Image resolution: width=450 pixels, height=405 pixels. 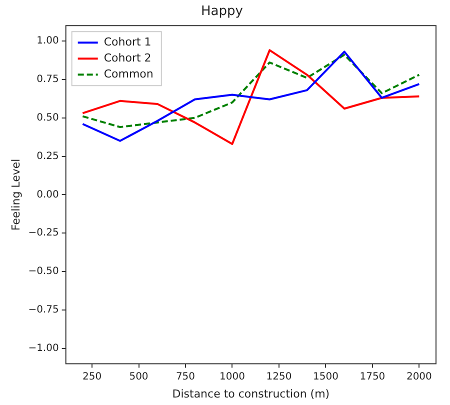 I want to click on legend-label: Cohort 2, so click(x=128, y=57).